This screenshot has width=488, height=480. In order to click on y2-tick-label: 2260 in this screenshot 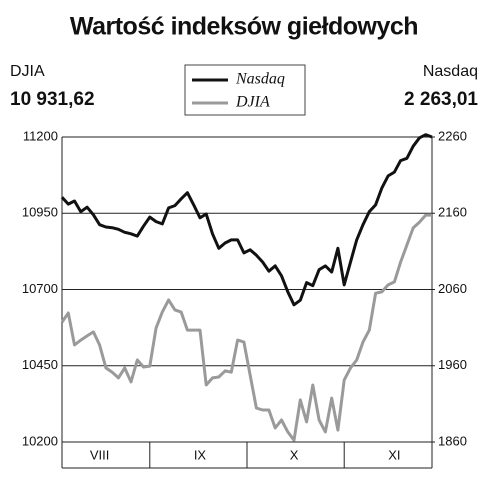, I will do `click(452, 135)`.